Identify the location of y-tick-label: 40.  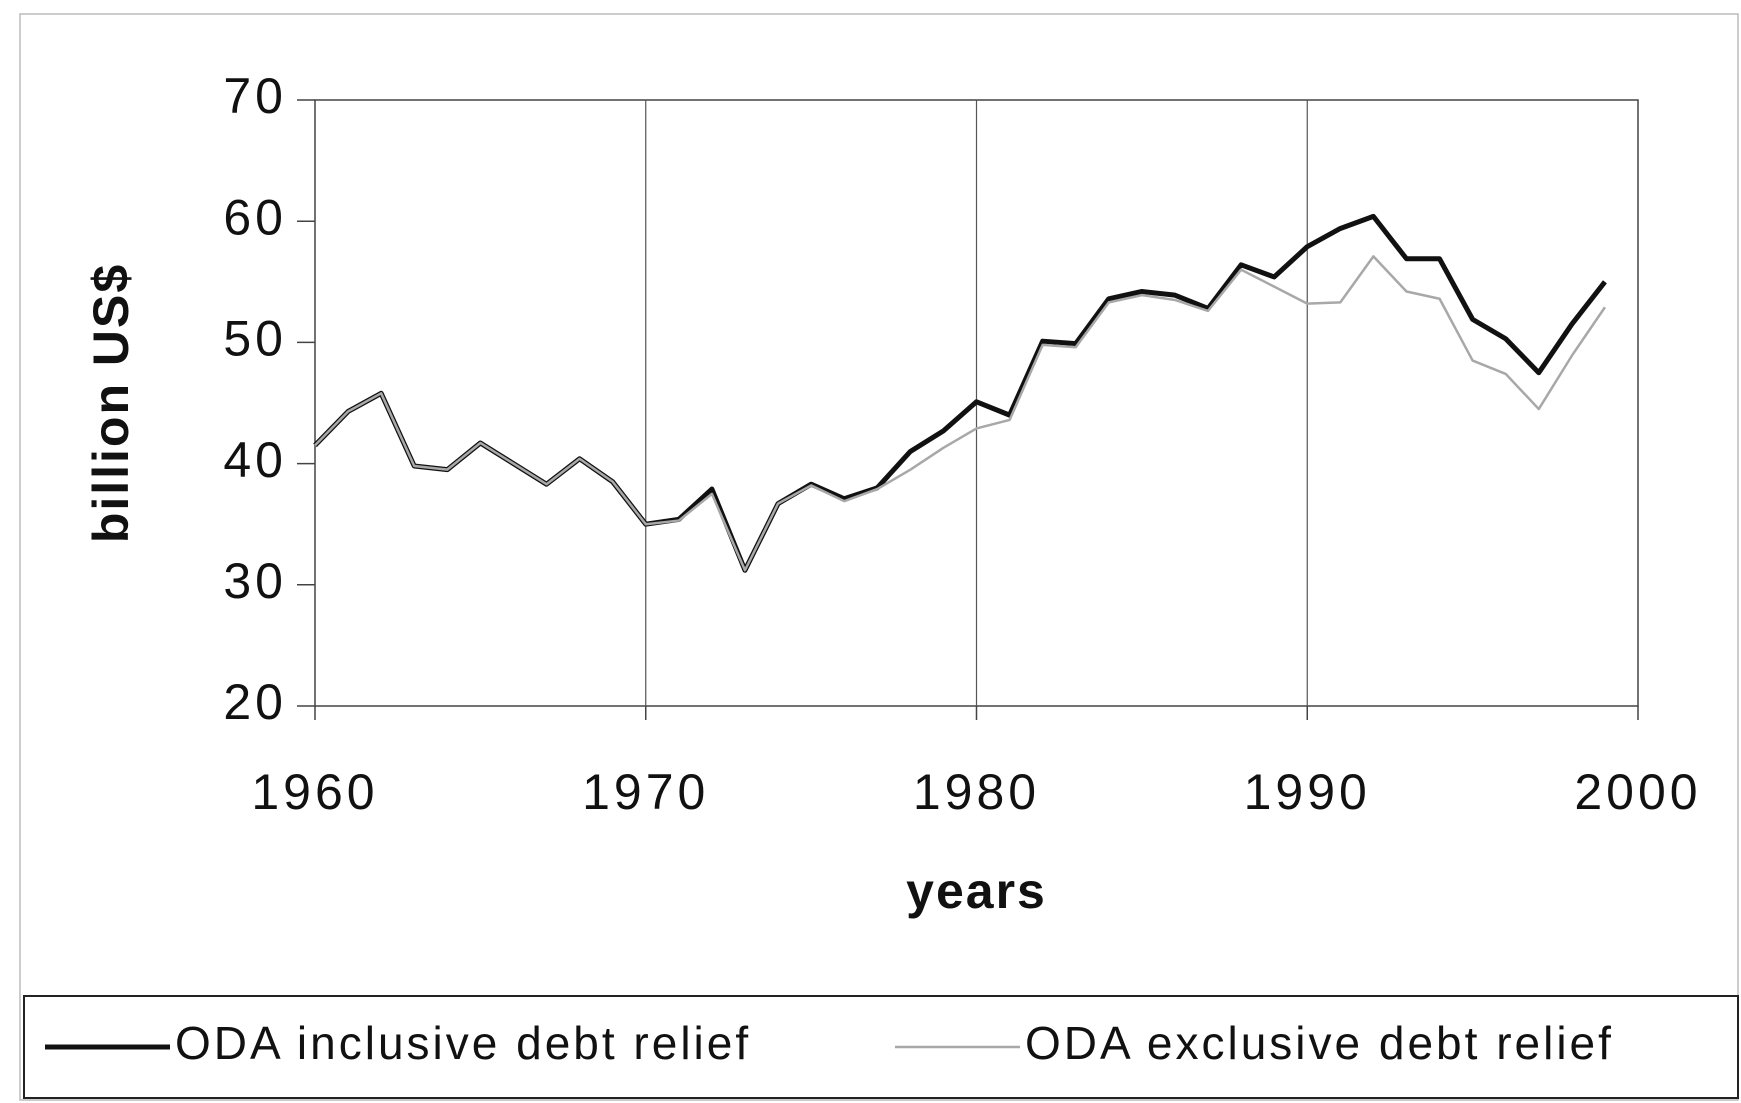
(255, 460).